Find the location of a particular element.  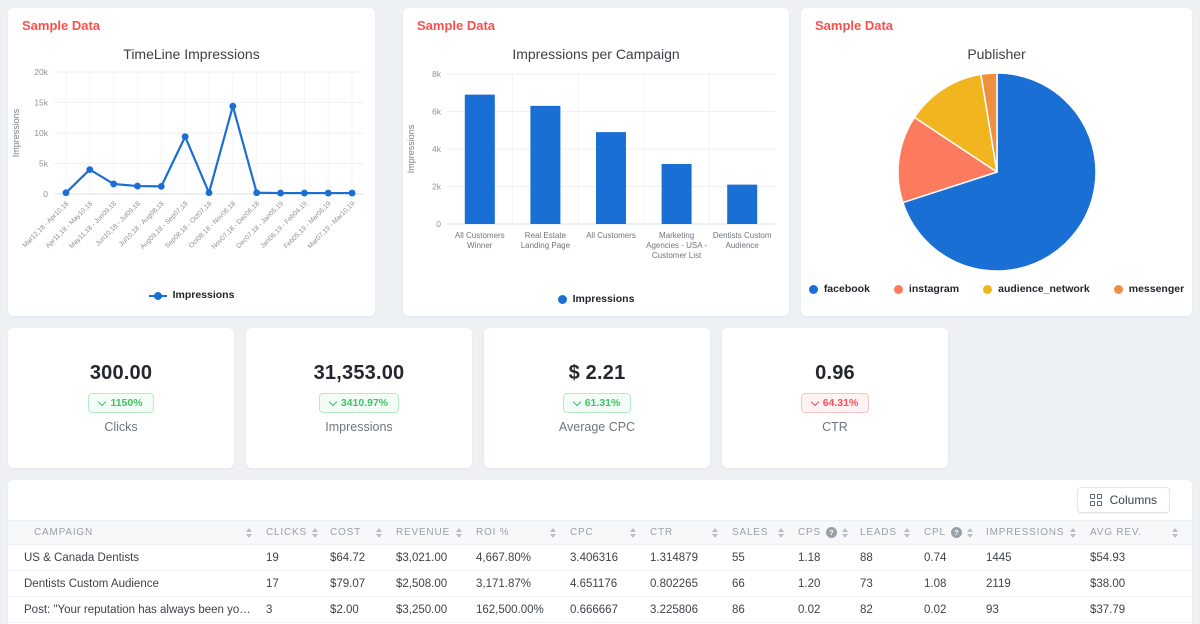

columns-button-label: Columns is located at coordinates (1133, 500).